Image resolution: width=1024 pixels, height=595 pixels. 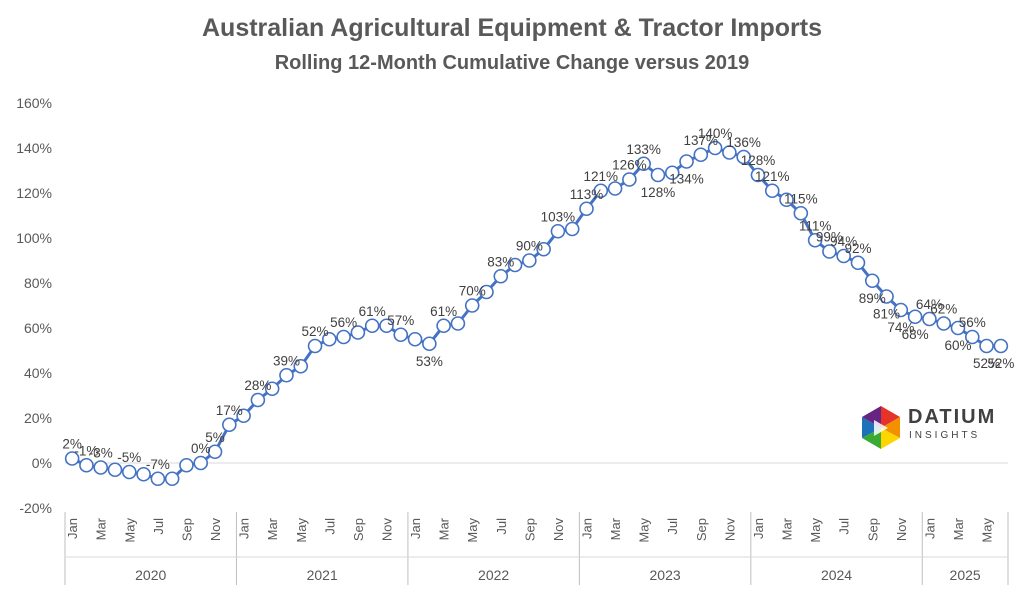 I want to click on data-label: 52%, so click(x=315, y=331).